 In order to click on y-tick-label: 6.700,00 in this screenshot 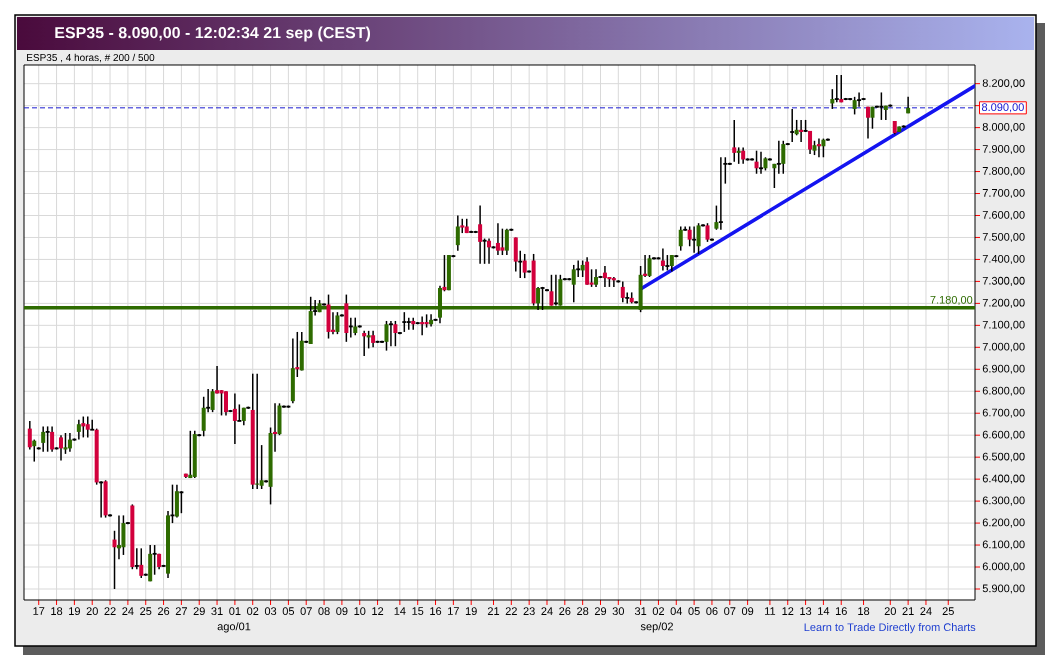, I will do `click(1003, 413)`.